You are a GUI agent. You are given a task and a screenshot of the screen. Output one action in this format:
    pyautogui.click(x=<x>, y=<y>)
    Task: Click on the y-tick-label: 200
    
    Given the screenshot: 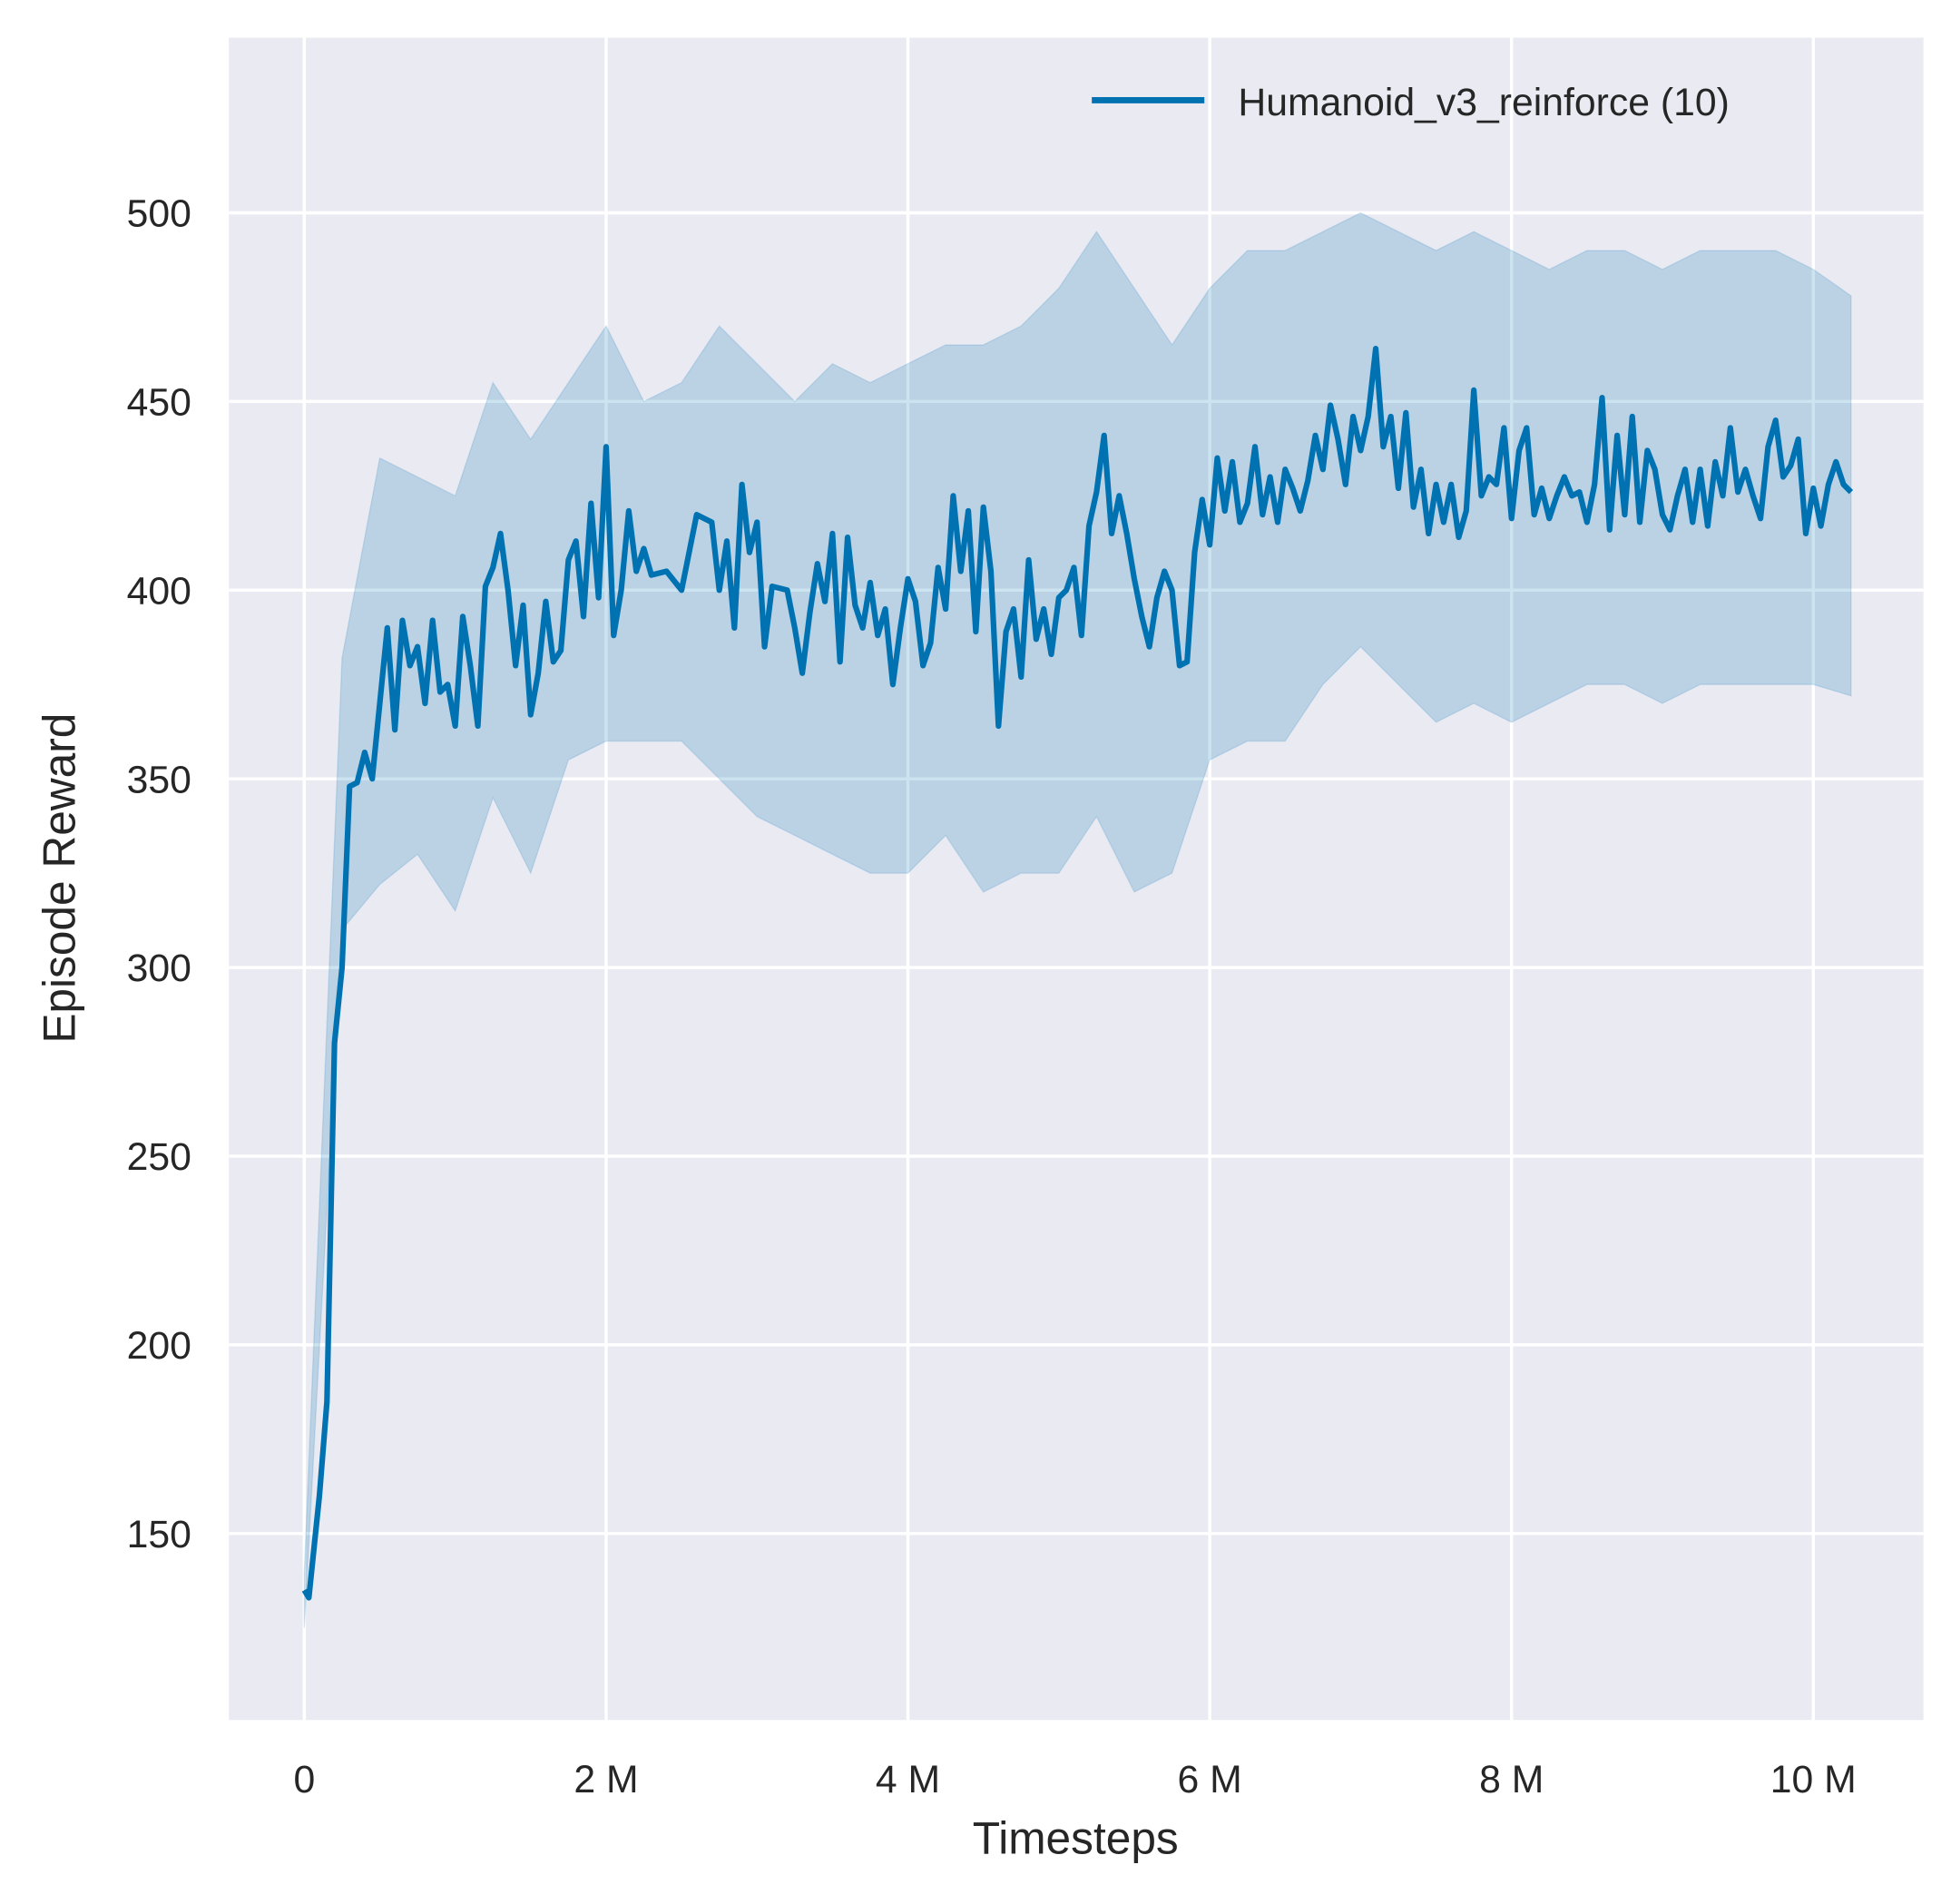 What is the action you would take?
    pyautogui.click(x=159, y=1346)
    